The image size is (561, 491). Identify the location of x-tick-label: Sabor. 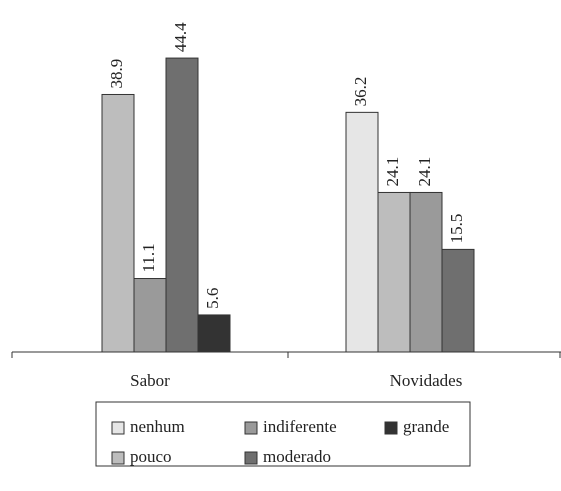
(150, 380).